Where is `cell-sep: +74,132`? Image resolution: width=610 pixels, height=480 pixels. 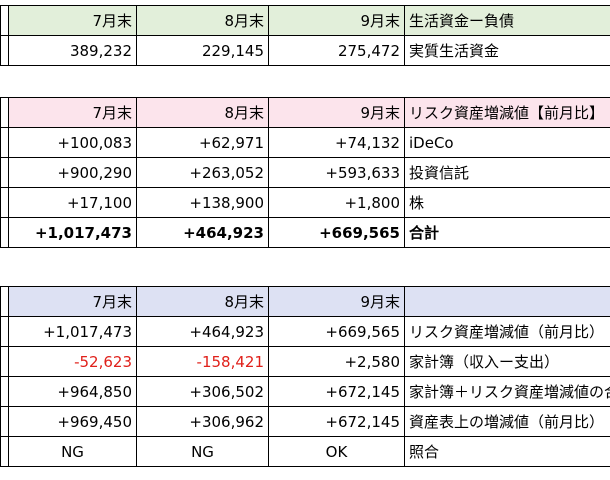
cell-sep: +74,132 is located at coordinates (336, 142).